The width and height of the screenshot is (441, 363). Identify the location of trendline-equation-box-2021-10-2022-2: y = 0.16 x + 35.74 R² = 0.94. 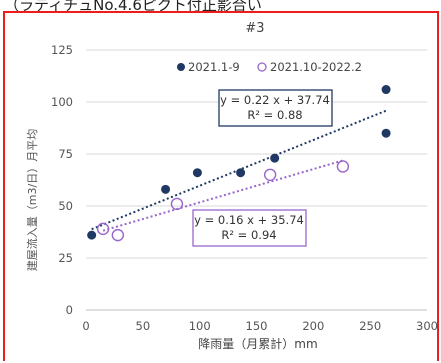
(249, 228).